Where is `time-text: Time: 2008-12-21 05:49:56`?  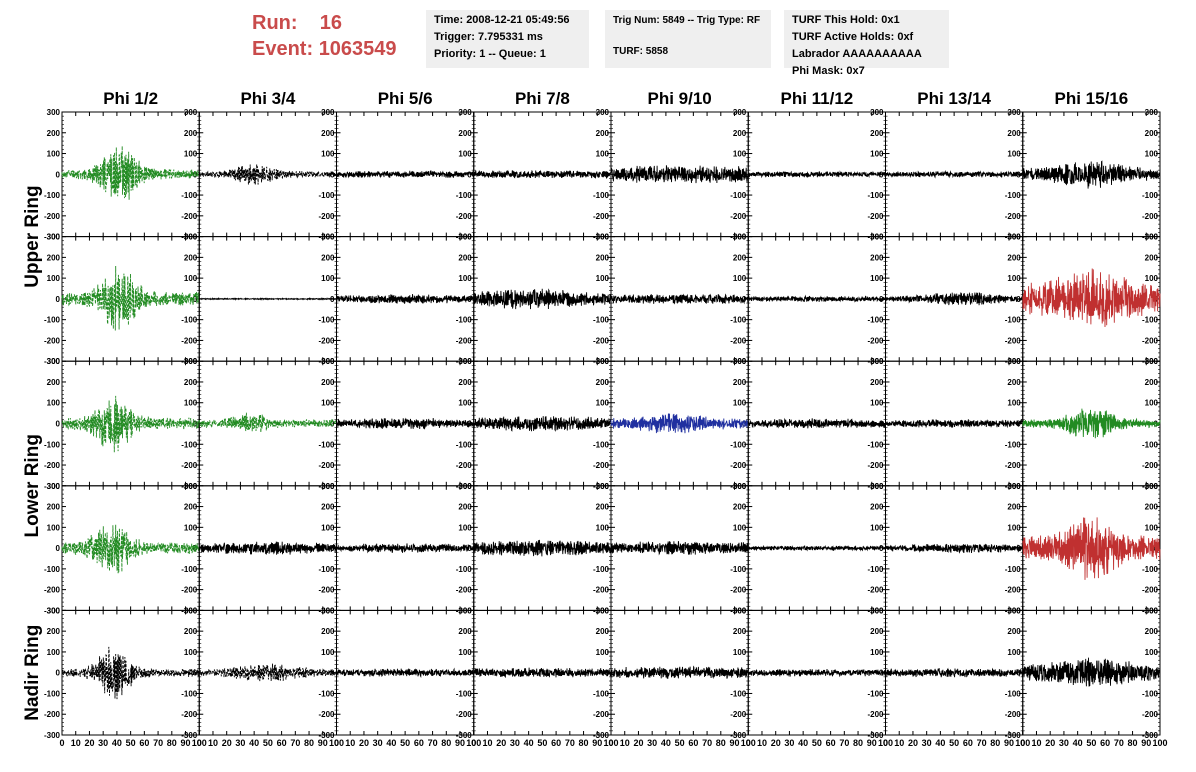 time-text: Time: 2008-12-21 05:49:56 is located at coordinates (502, 20).